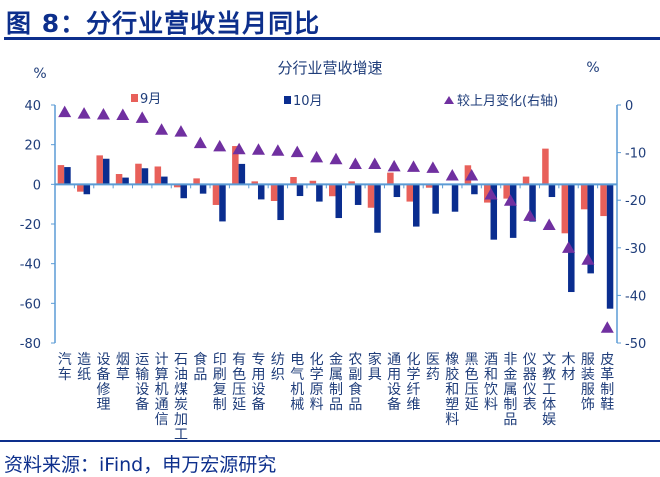 Image resolution: width=660 pixels, height=477 pixels. I want to click on x-tick-label-char: 具, so click(375, 375).